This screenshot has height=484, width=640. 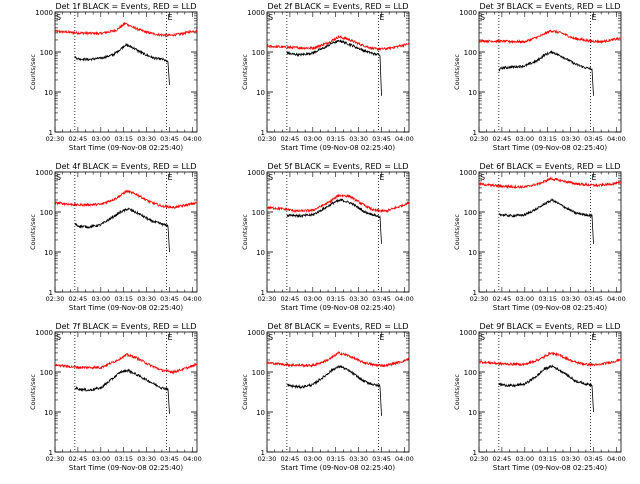 I want to click on panel-title: Det 9f BLACK = Events, RED = LLD, so click(x=549, y=326).